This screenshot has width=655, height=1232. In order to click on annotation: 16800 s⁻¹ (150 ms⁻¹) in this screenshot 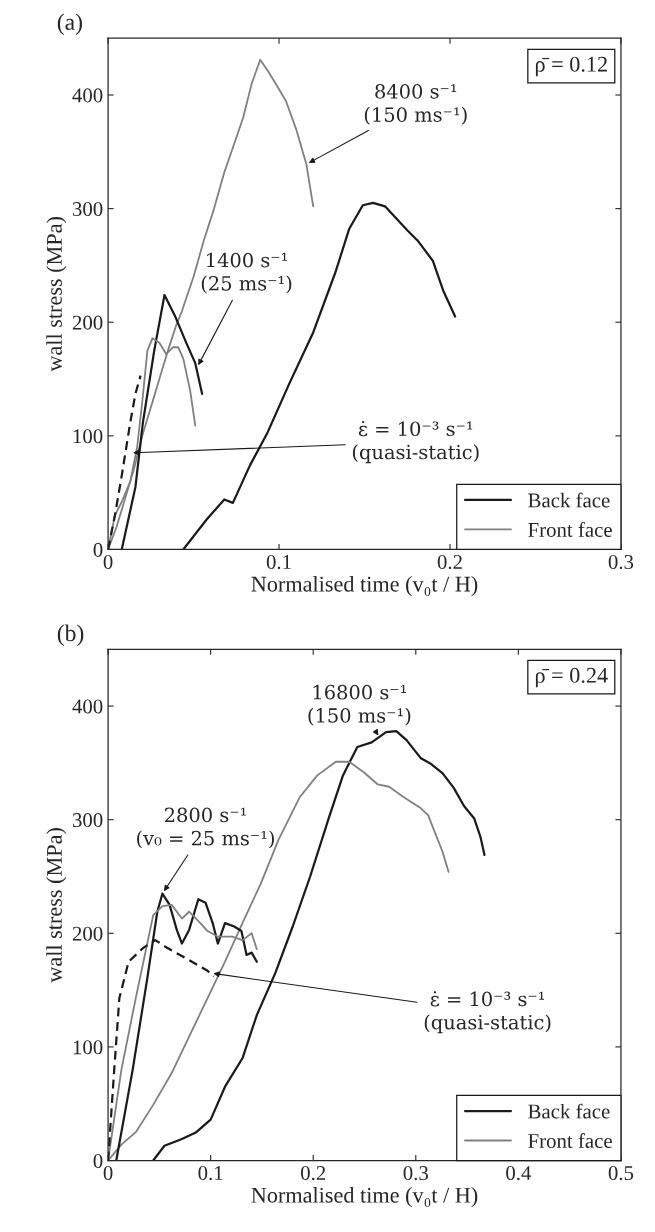, I will do `click(359, 705)`.